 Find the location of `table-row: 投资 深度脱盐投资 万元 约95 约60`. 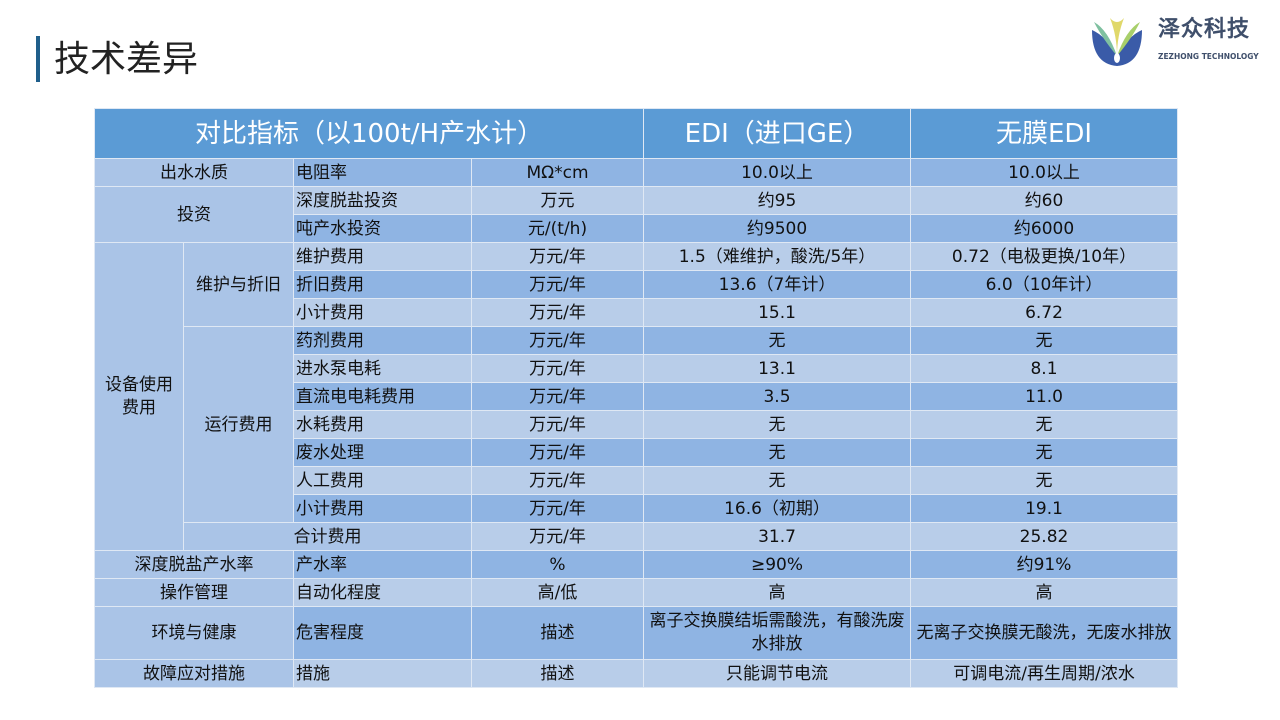

table-row: 投资 深度脱盐投资 万元 约95 约60 is located at coordinates (636, 214).